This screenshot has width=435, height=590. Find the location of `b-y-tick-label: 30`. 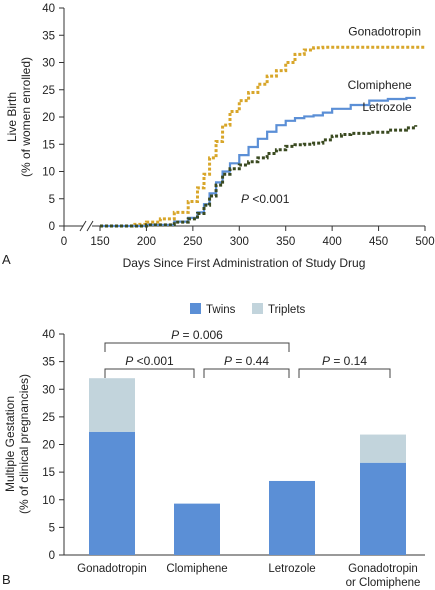

b-y-tick-label: 30 is located at coordinates (48, 390).